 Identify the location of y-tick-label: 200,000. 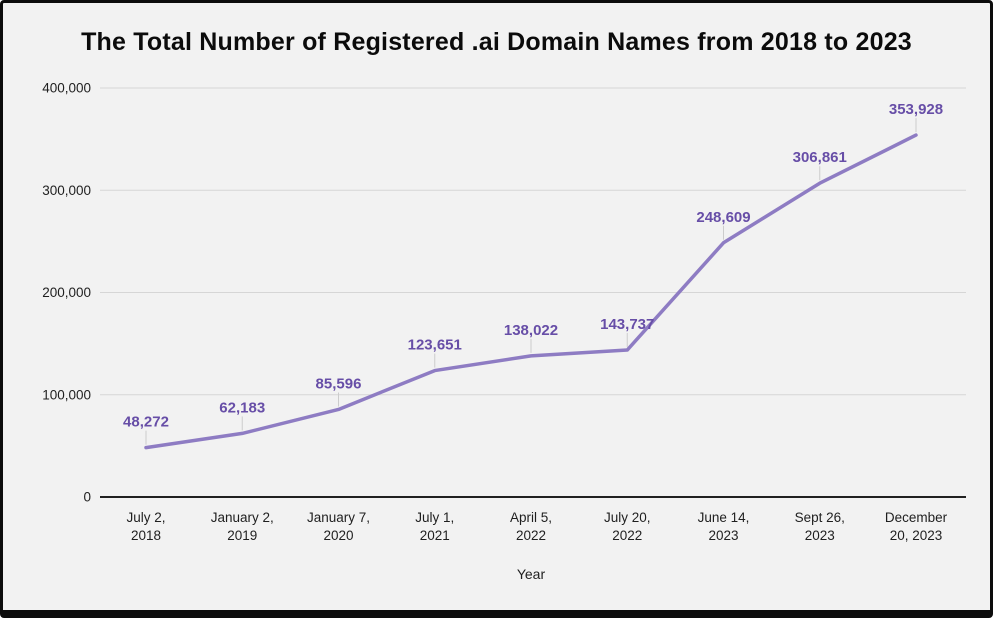
(66, 292).